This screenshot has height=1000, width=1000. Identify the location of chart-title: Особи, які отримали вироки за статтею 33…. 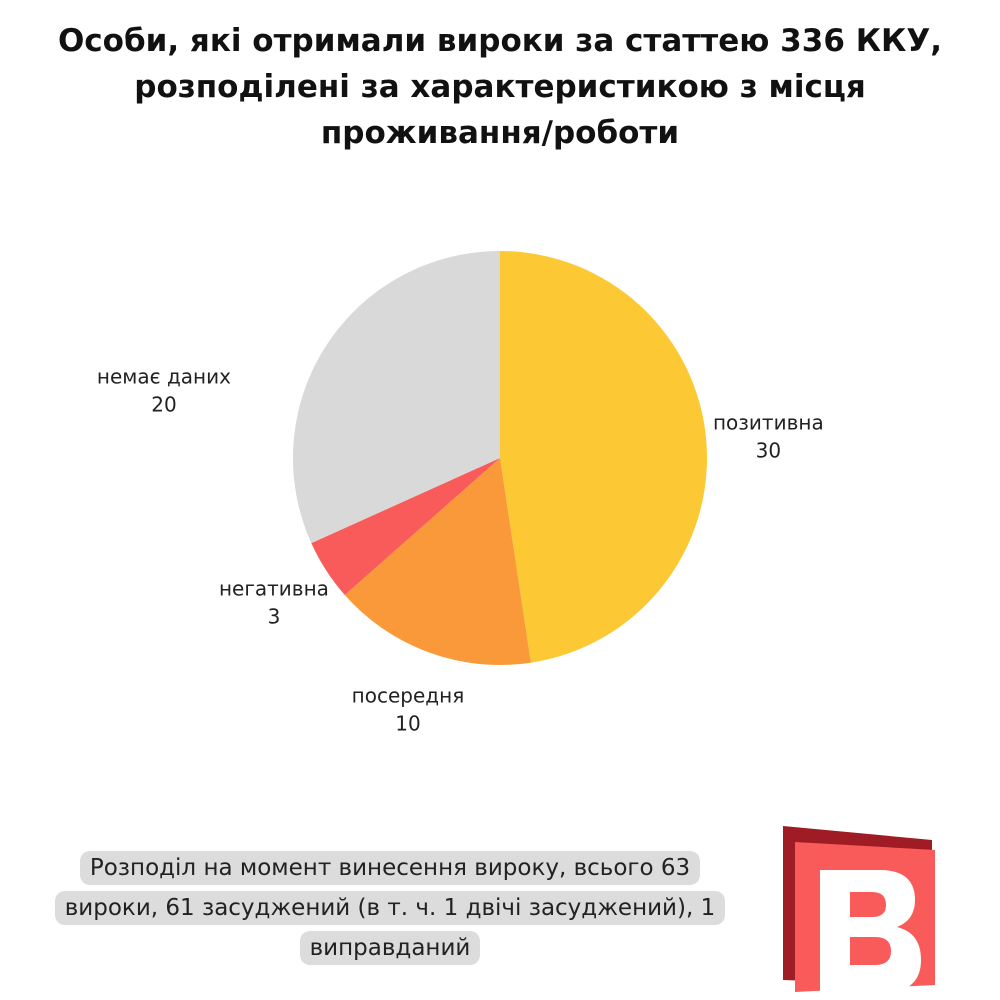
(500, 87).